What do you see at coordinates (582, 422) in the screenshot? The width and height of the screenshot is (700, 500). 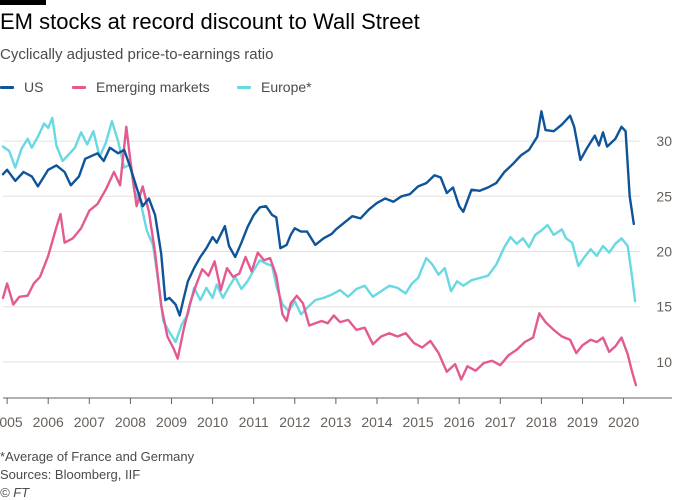 I see `x-tick-label-2019: 2019` at bounding box center [582, 422].